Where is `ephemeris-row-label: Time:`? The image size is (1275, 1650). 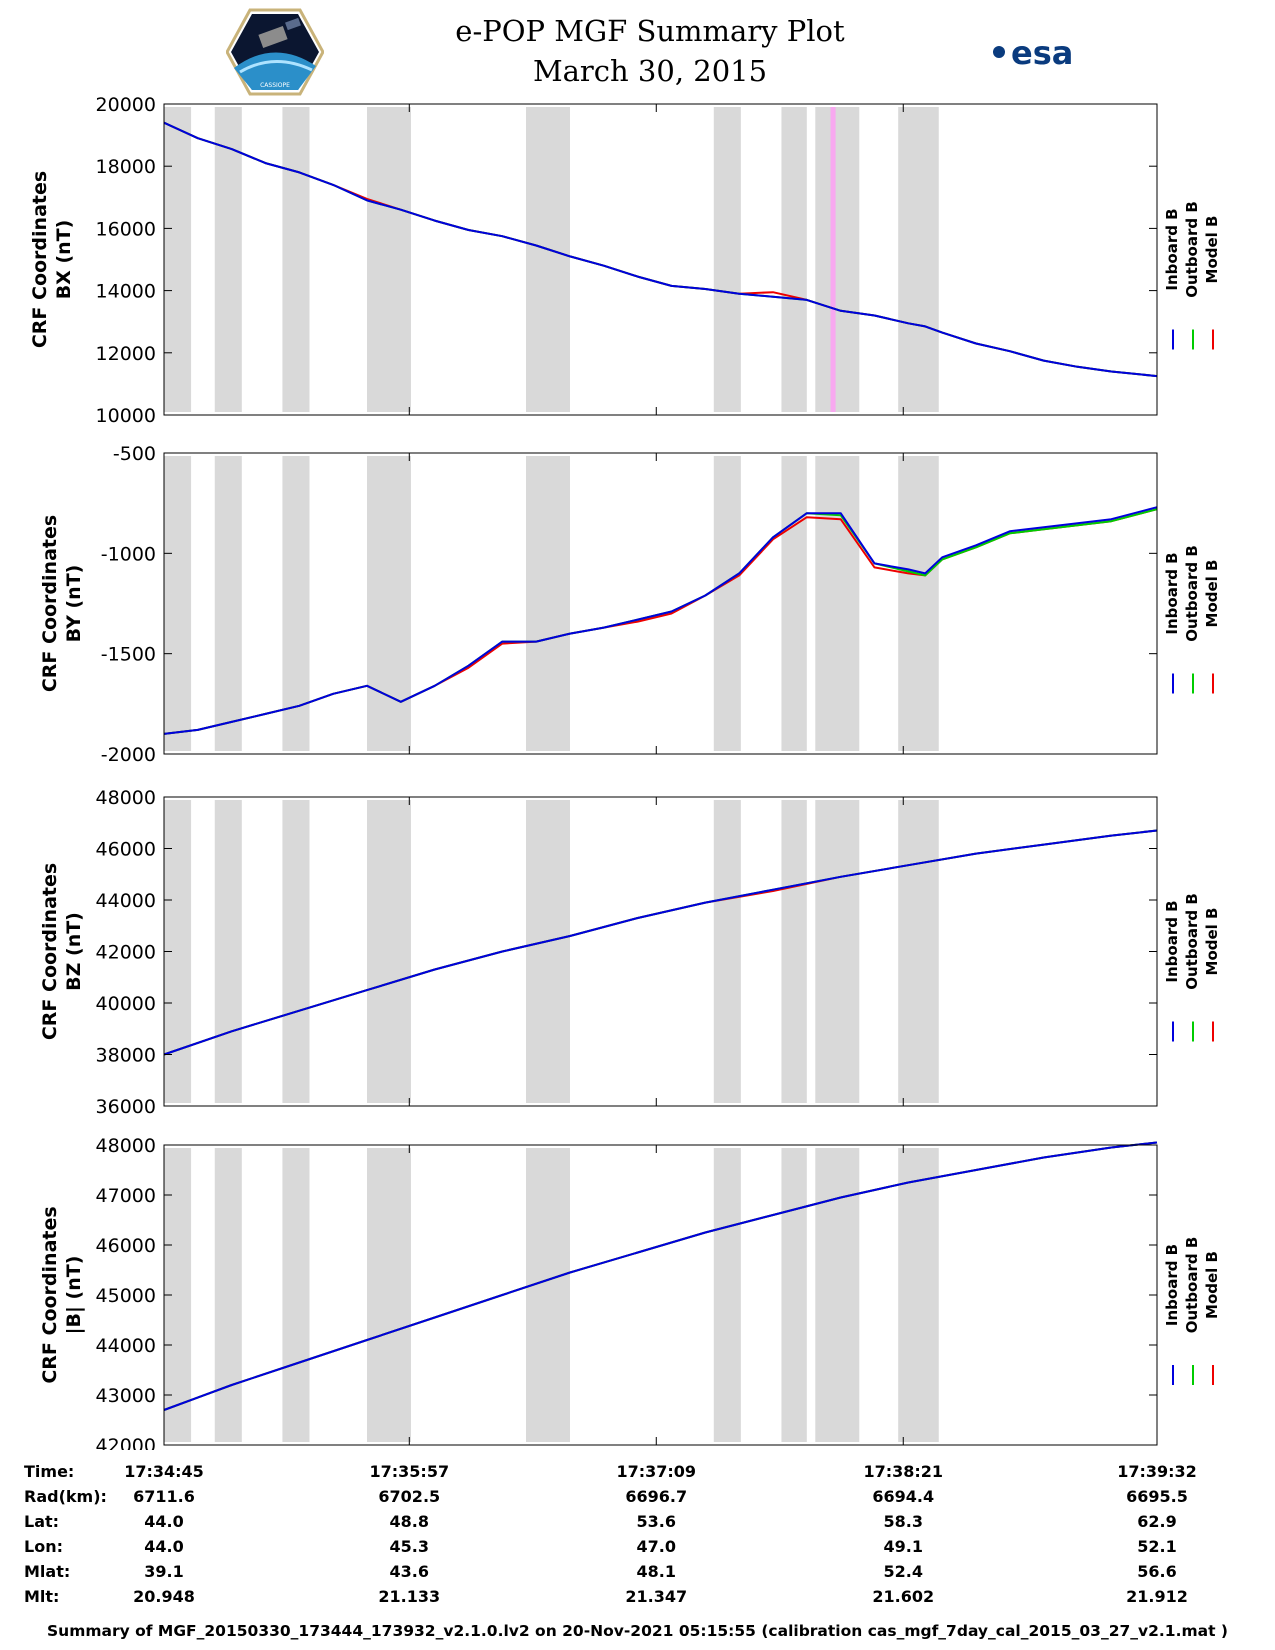
ephemeris-row-label: Time: is located at coordinates (49, 1471).